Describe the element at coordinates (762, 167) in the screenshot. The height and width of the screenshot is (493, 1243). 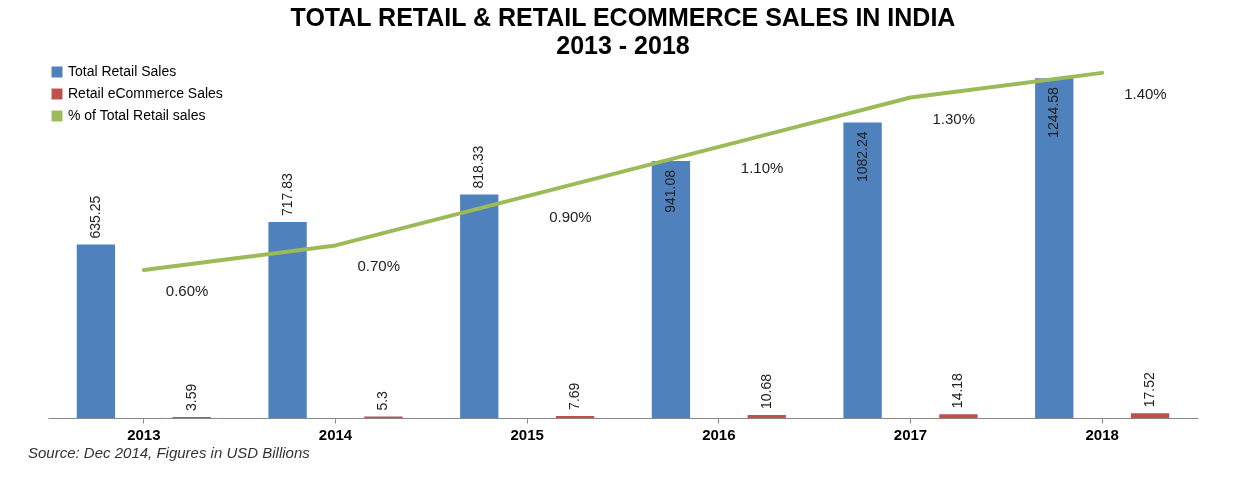
I see `data-label: 1.10%` at that location.